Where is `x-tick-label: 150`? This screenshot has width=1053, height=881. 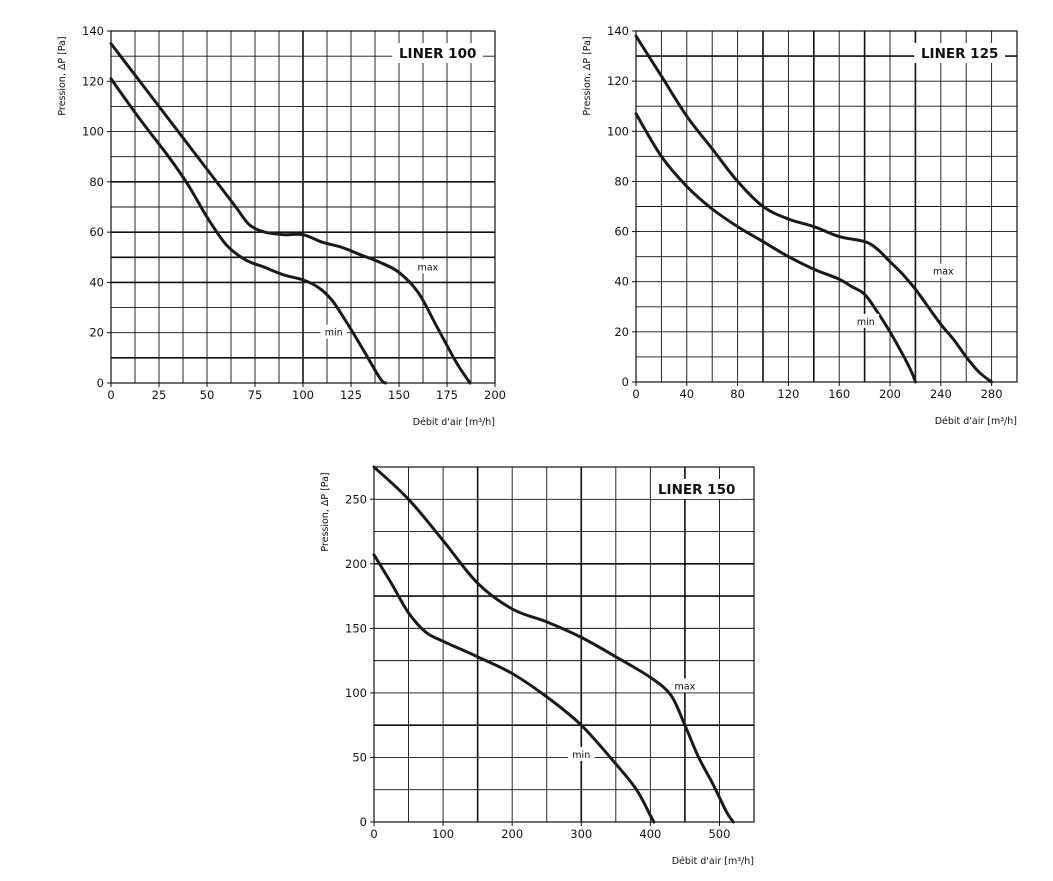 x-tick-label: 150 is located at coordinates (399, 395).